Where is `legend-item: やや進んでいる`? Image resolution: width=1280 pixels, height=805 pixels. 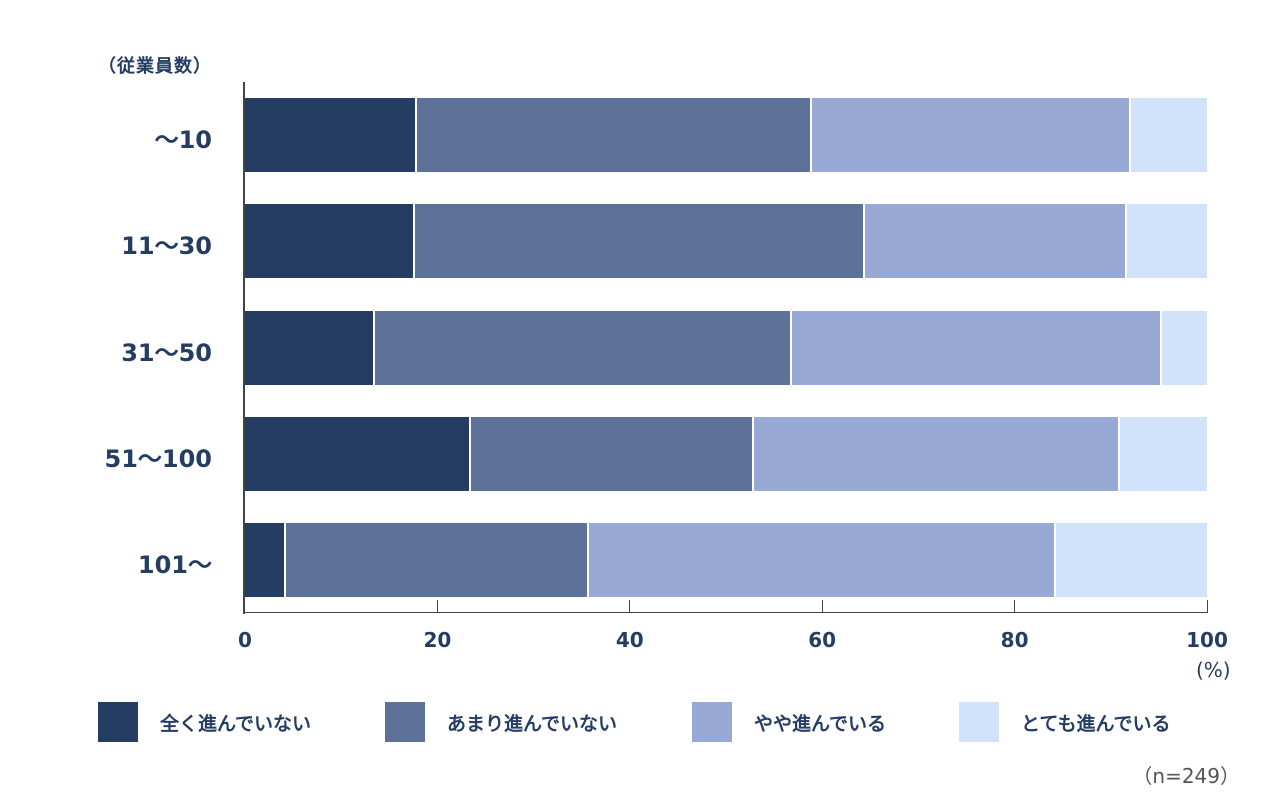
legend-item: やや進んでいる is located at coordinates (825, 722).